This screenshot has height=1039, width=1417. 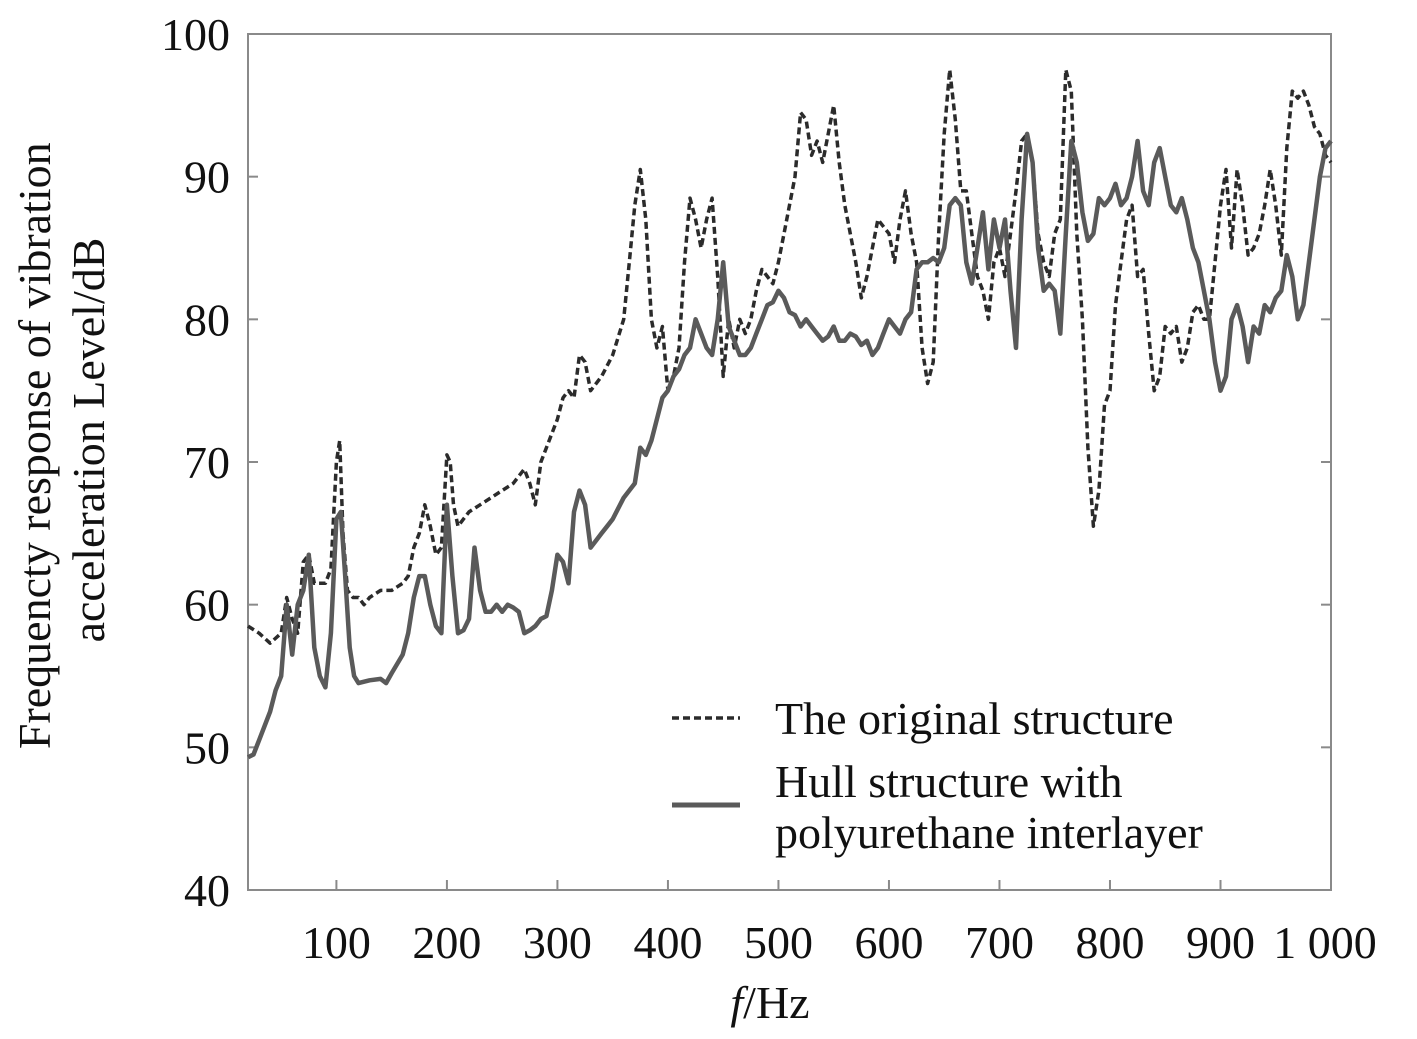 What do you see at coordinates (195, 34) in the screenshot?
I see `y-tick-label: 100` at bounding box center [195, 34].